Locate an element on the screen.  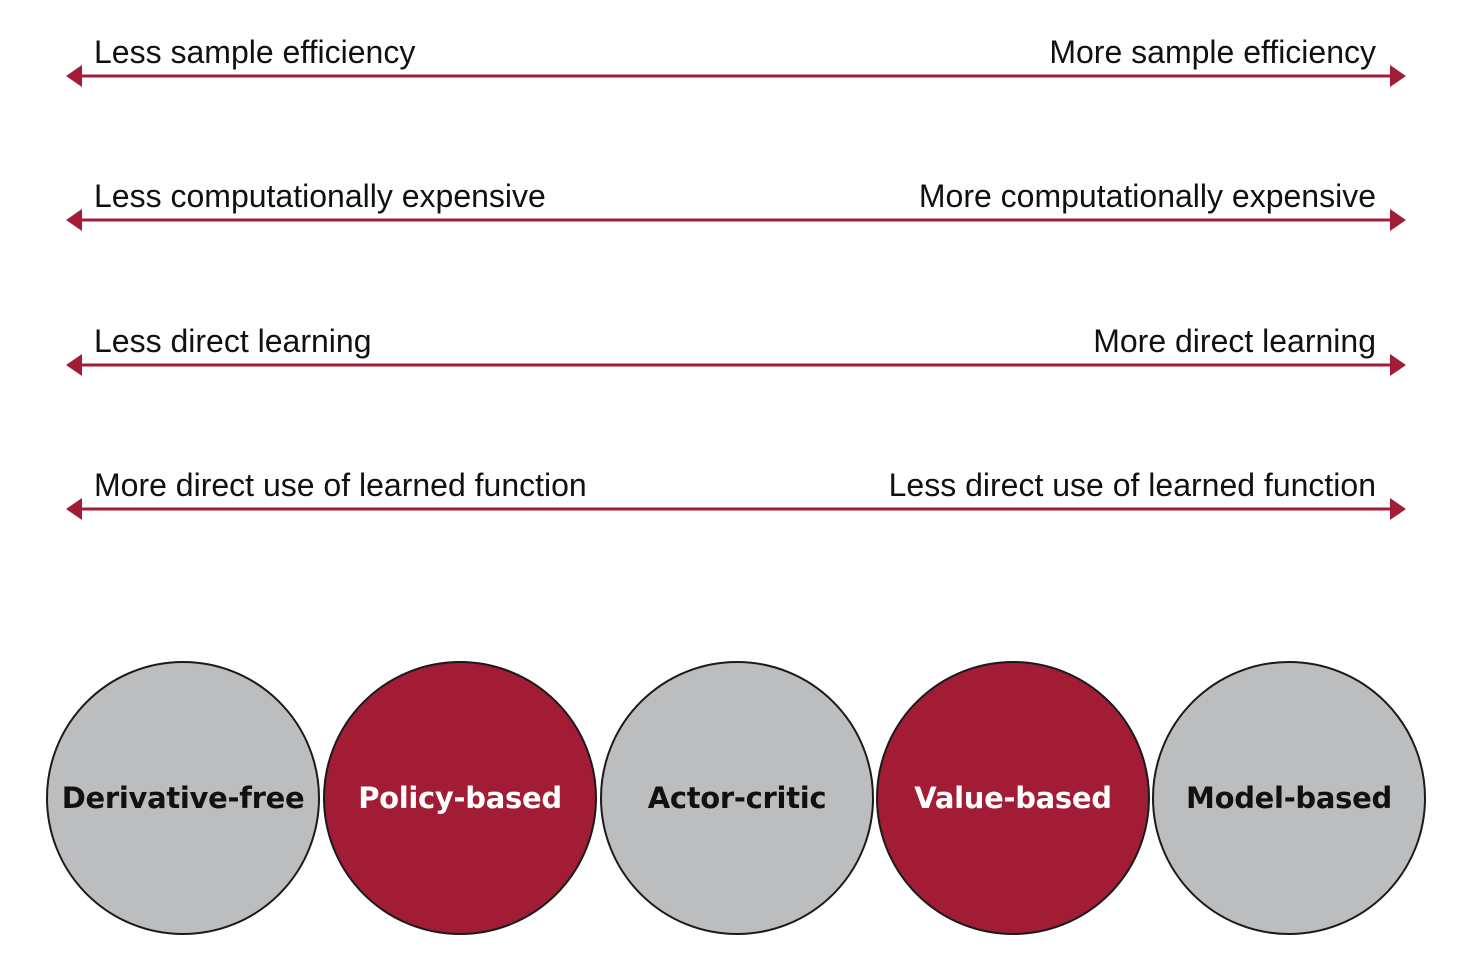
approach-label: Policy-based is located at coordinates (460, 798).